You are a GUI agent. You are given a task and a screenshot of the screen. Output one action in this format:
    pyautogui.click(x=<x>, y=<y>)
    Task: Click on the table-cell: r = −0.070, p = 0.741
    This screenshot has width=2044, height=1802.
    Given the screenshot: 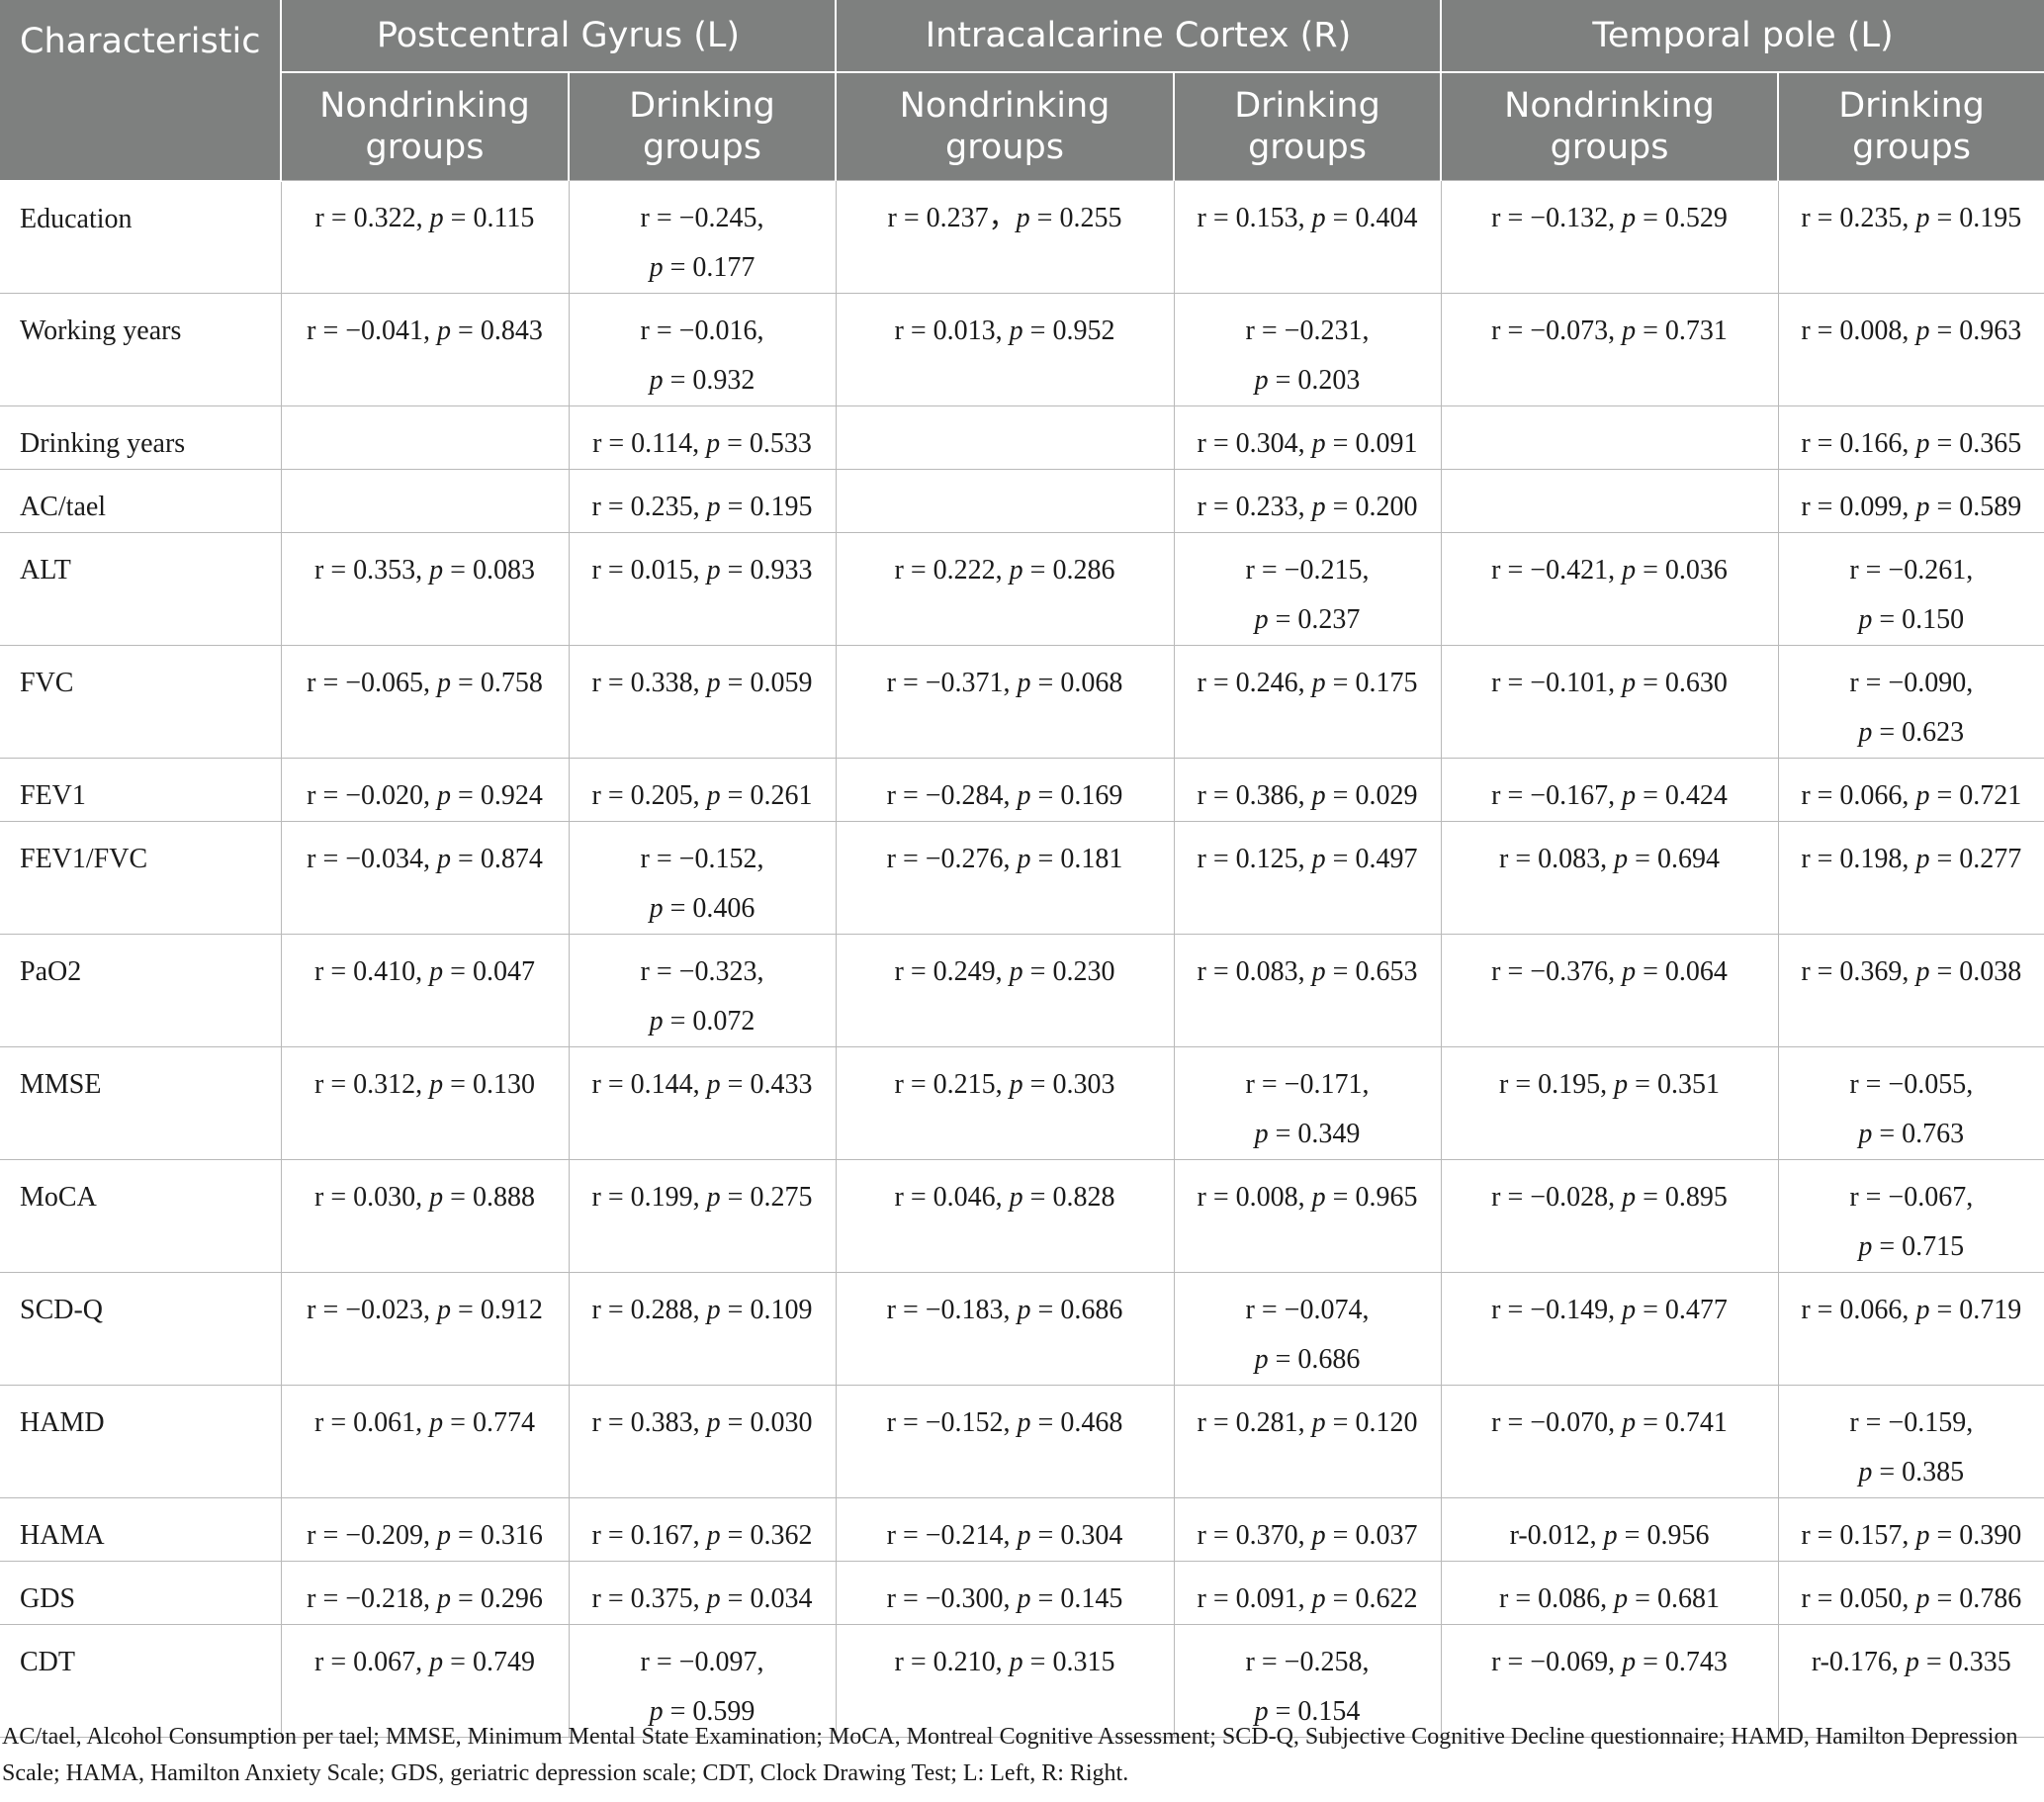 What is the action you would take?
    pyautogui.click(x=1609, y=1441)
    